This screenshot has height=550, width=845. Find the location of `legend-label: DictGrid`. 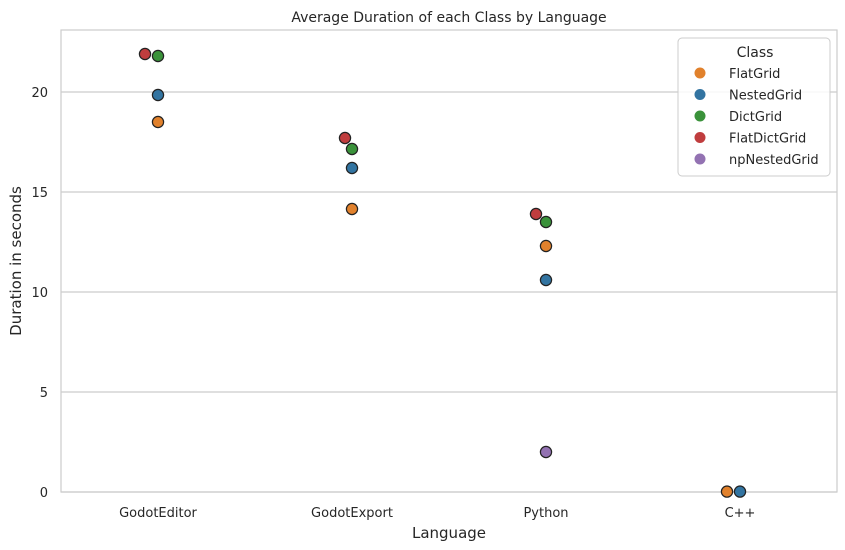

legend-label: DictGrid is located at coordinates (755, 117).